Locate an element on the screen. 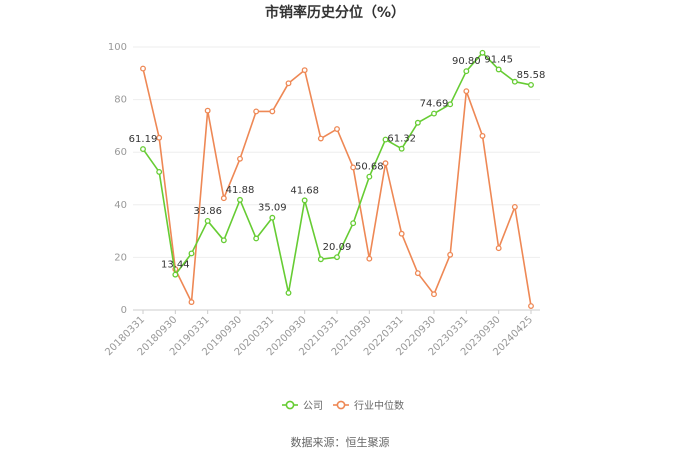 This screenshot has height=460, width=680. legend-item: 公司 is located at coordinates (302, 406).